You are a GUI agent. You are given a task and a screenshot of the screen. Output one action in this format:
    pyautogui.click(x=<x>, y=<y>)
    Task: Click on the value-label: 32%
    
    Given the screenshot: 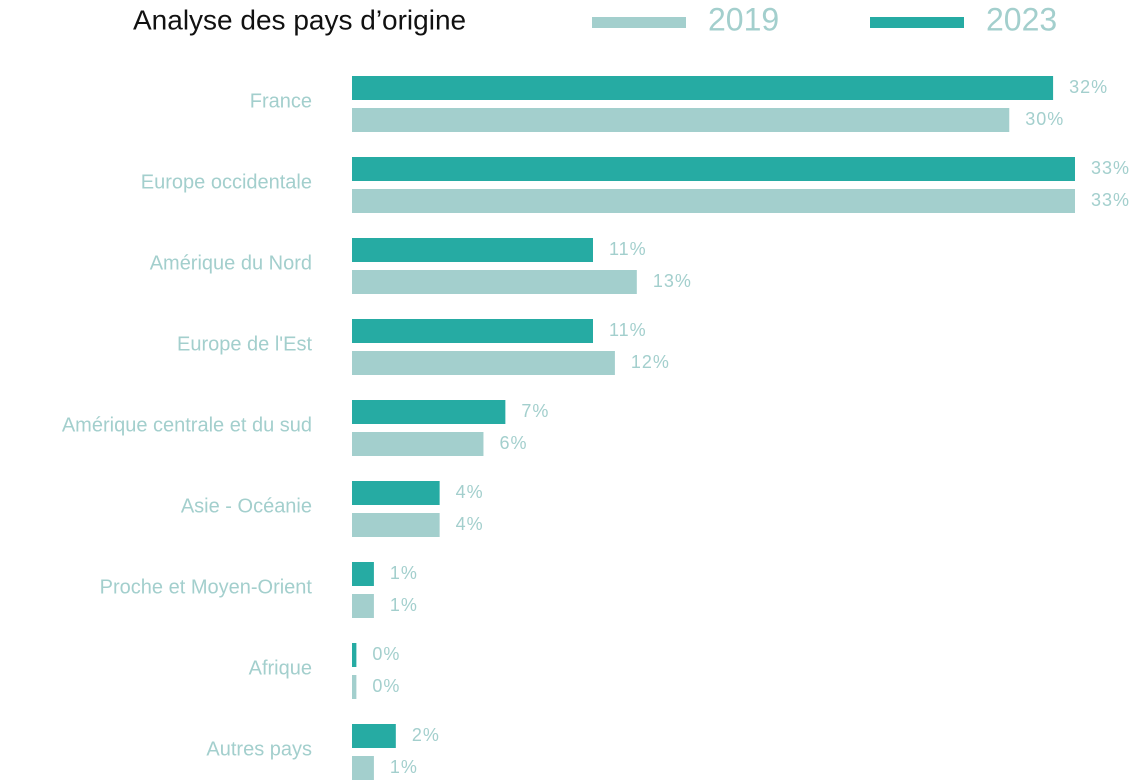 What is the action you would take?
    pyautogui.click(x=1088, y=87)
    